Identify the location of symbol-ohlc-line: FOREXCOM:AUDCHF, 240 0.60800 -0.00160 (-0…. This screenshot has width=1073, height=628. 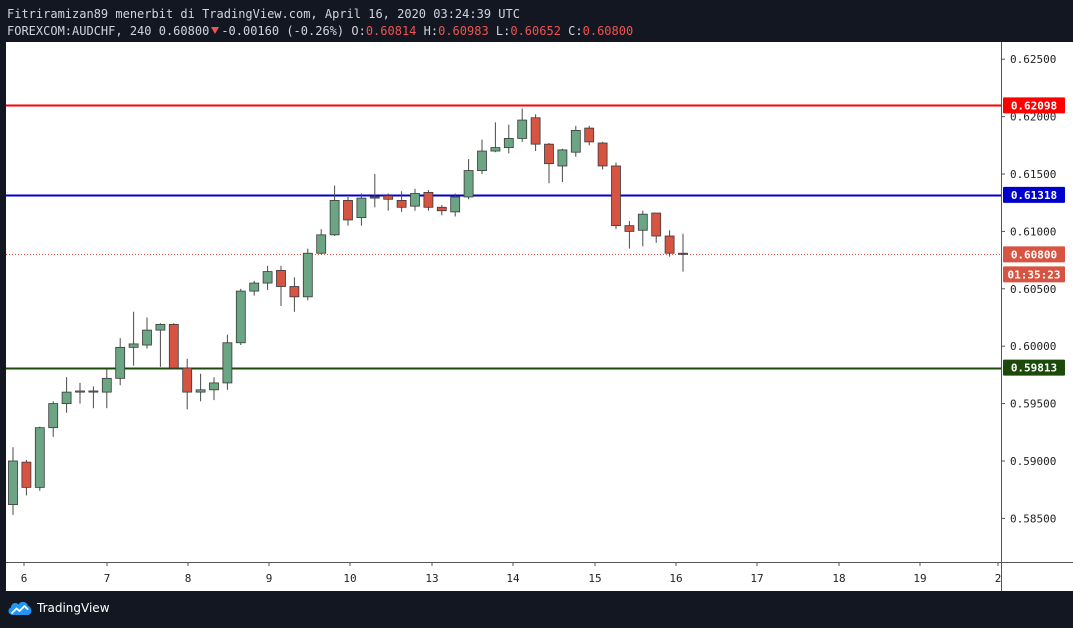
(320, 31).